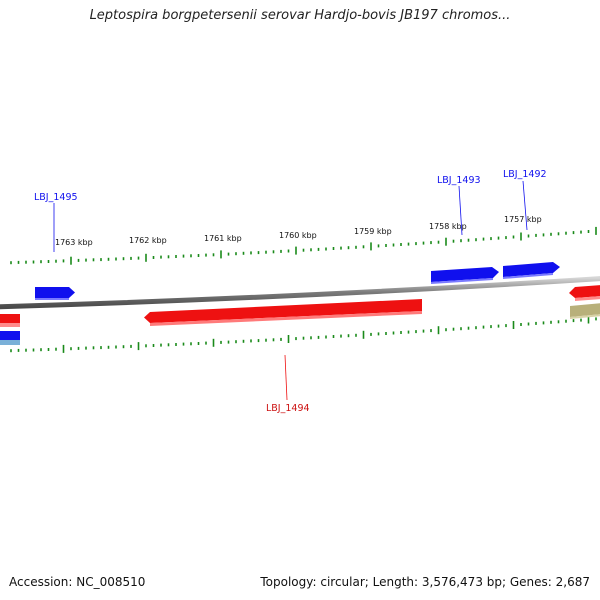 This screenshot has width=600, height=600. Describe the element at coordinates (523, 219) in the screenshot. I see `tick-label: 1757 kbp` at that location.